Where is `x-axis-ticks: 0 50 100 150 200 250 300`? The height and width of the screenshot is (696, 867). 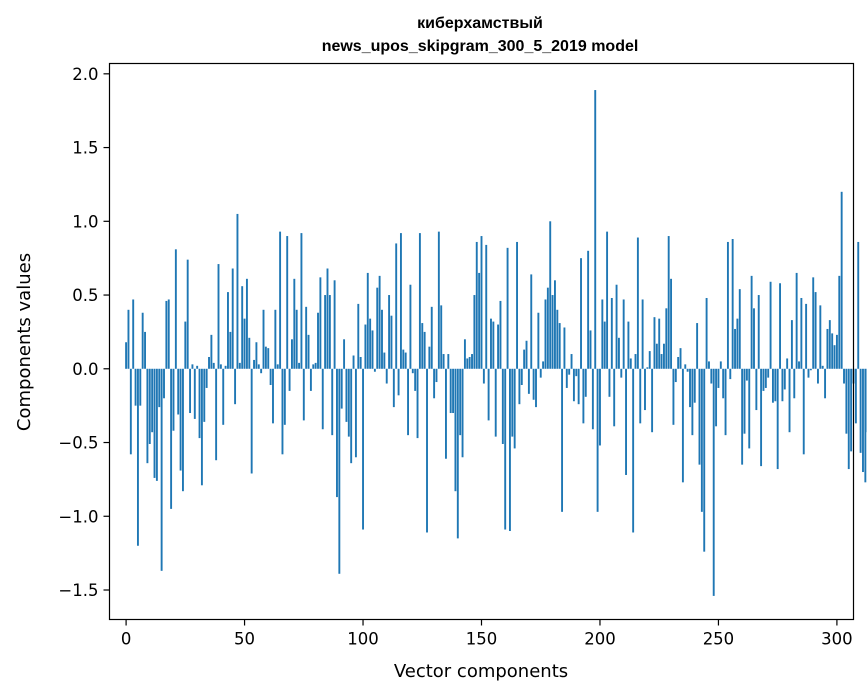
x-axis-ticks: 0 50 100 150 200 250 300 is located at coordinates (487, 634).